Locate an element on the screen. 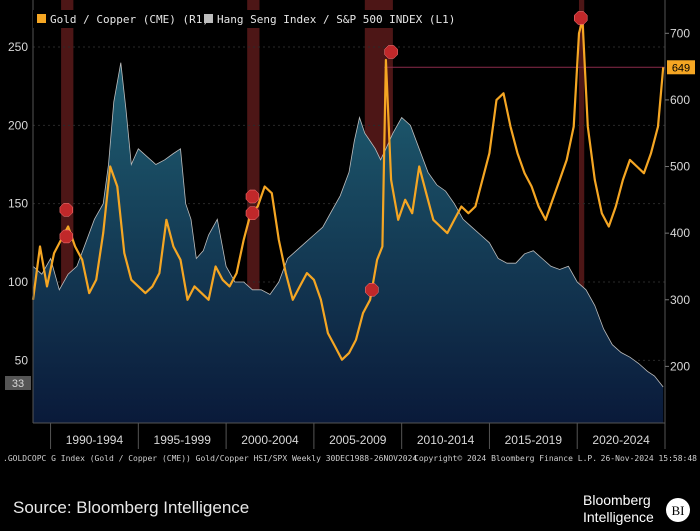 This screenshot has height=531, width=700. x-tick-label: 2015-2019 is located at coordinates (534, 440).